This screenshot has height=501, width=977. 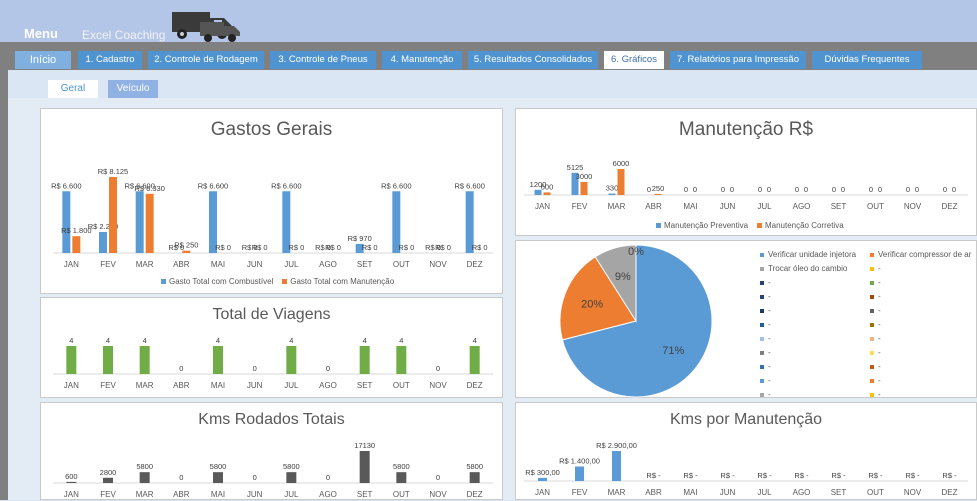 What do you see at coordinates (575, 167) in the screenshot?
I see `data-label: 5125` at bounding box center [575, 167].